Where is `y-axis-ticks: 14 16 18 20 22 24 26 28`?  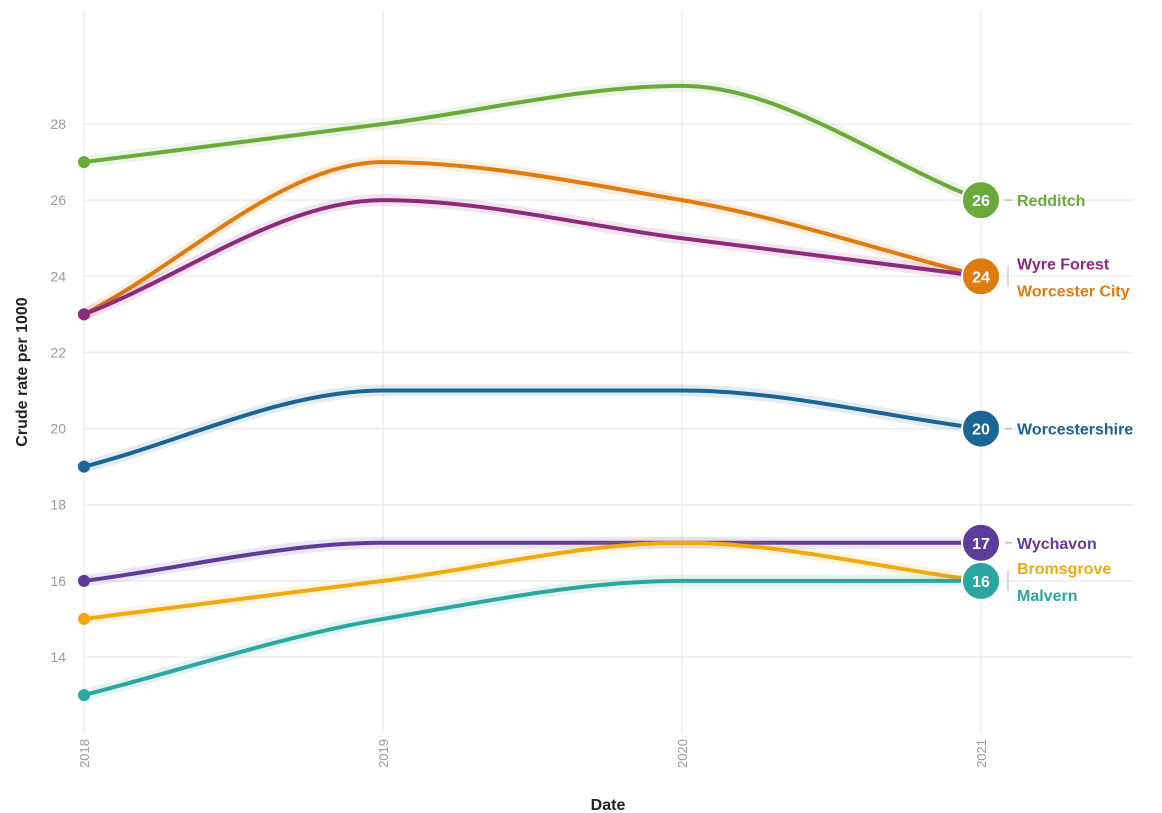
y-axis-ticks: 14 16 18 20 22 24 26 28 is located at coordinates (58, 390).